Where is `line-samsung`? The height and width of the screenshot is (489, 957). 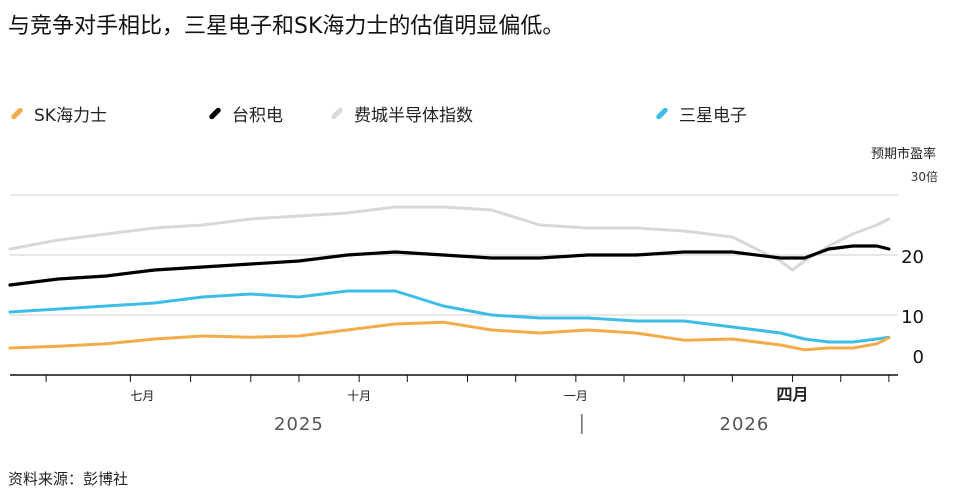 line-samsung is located at coordinates (449, 316).